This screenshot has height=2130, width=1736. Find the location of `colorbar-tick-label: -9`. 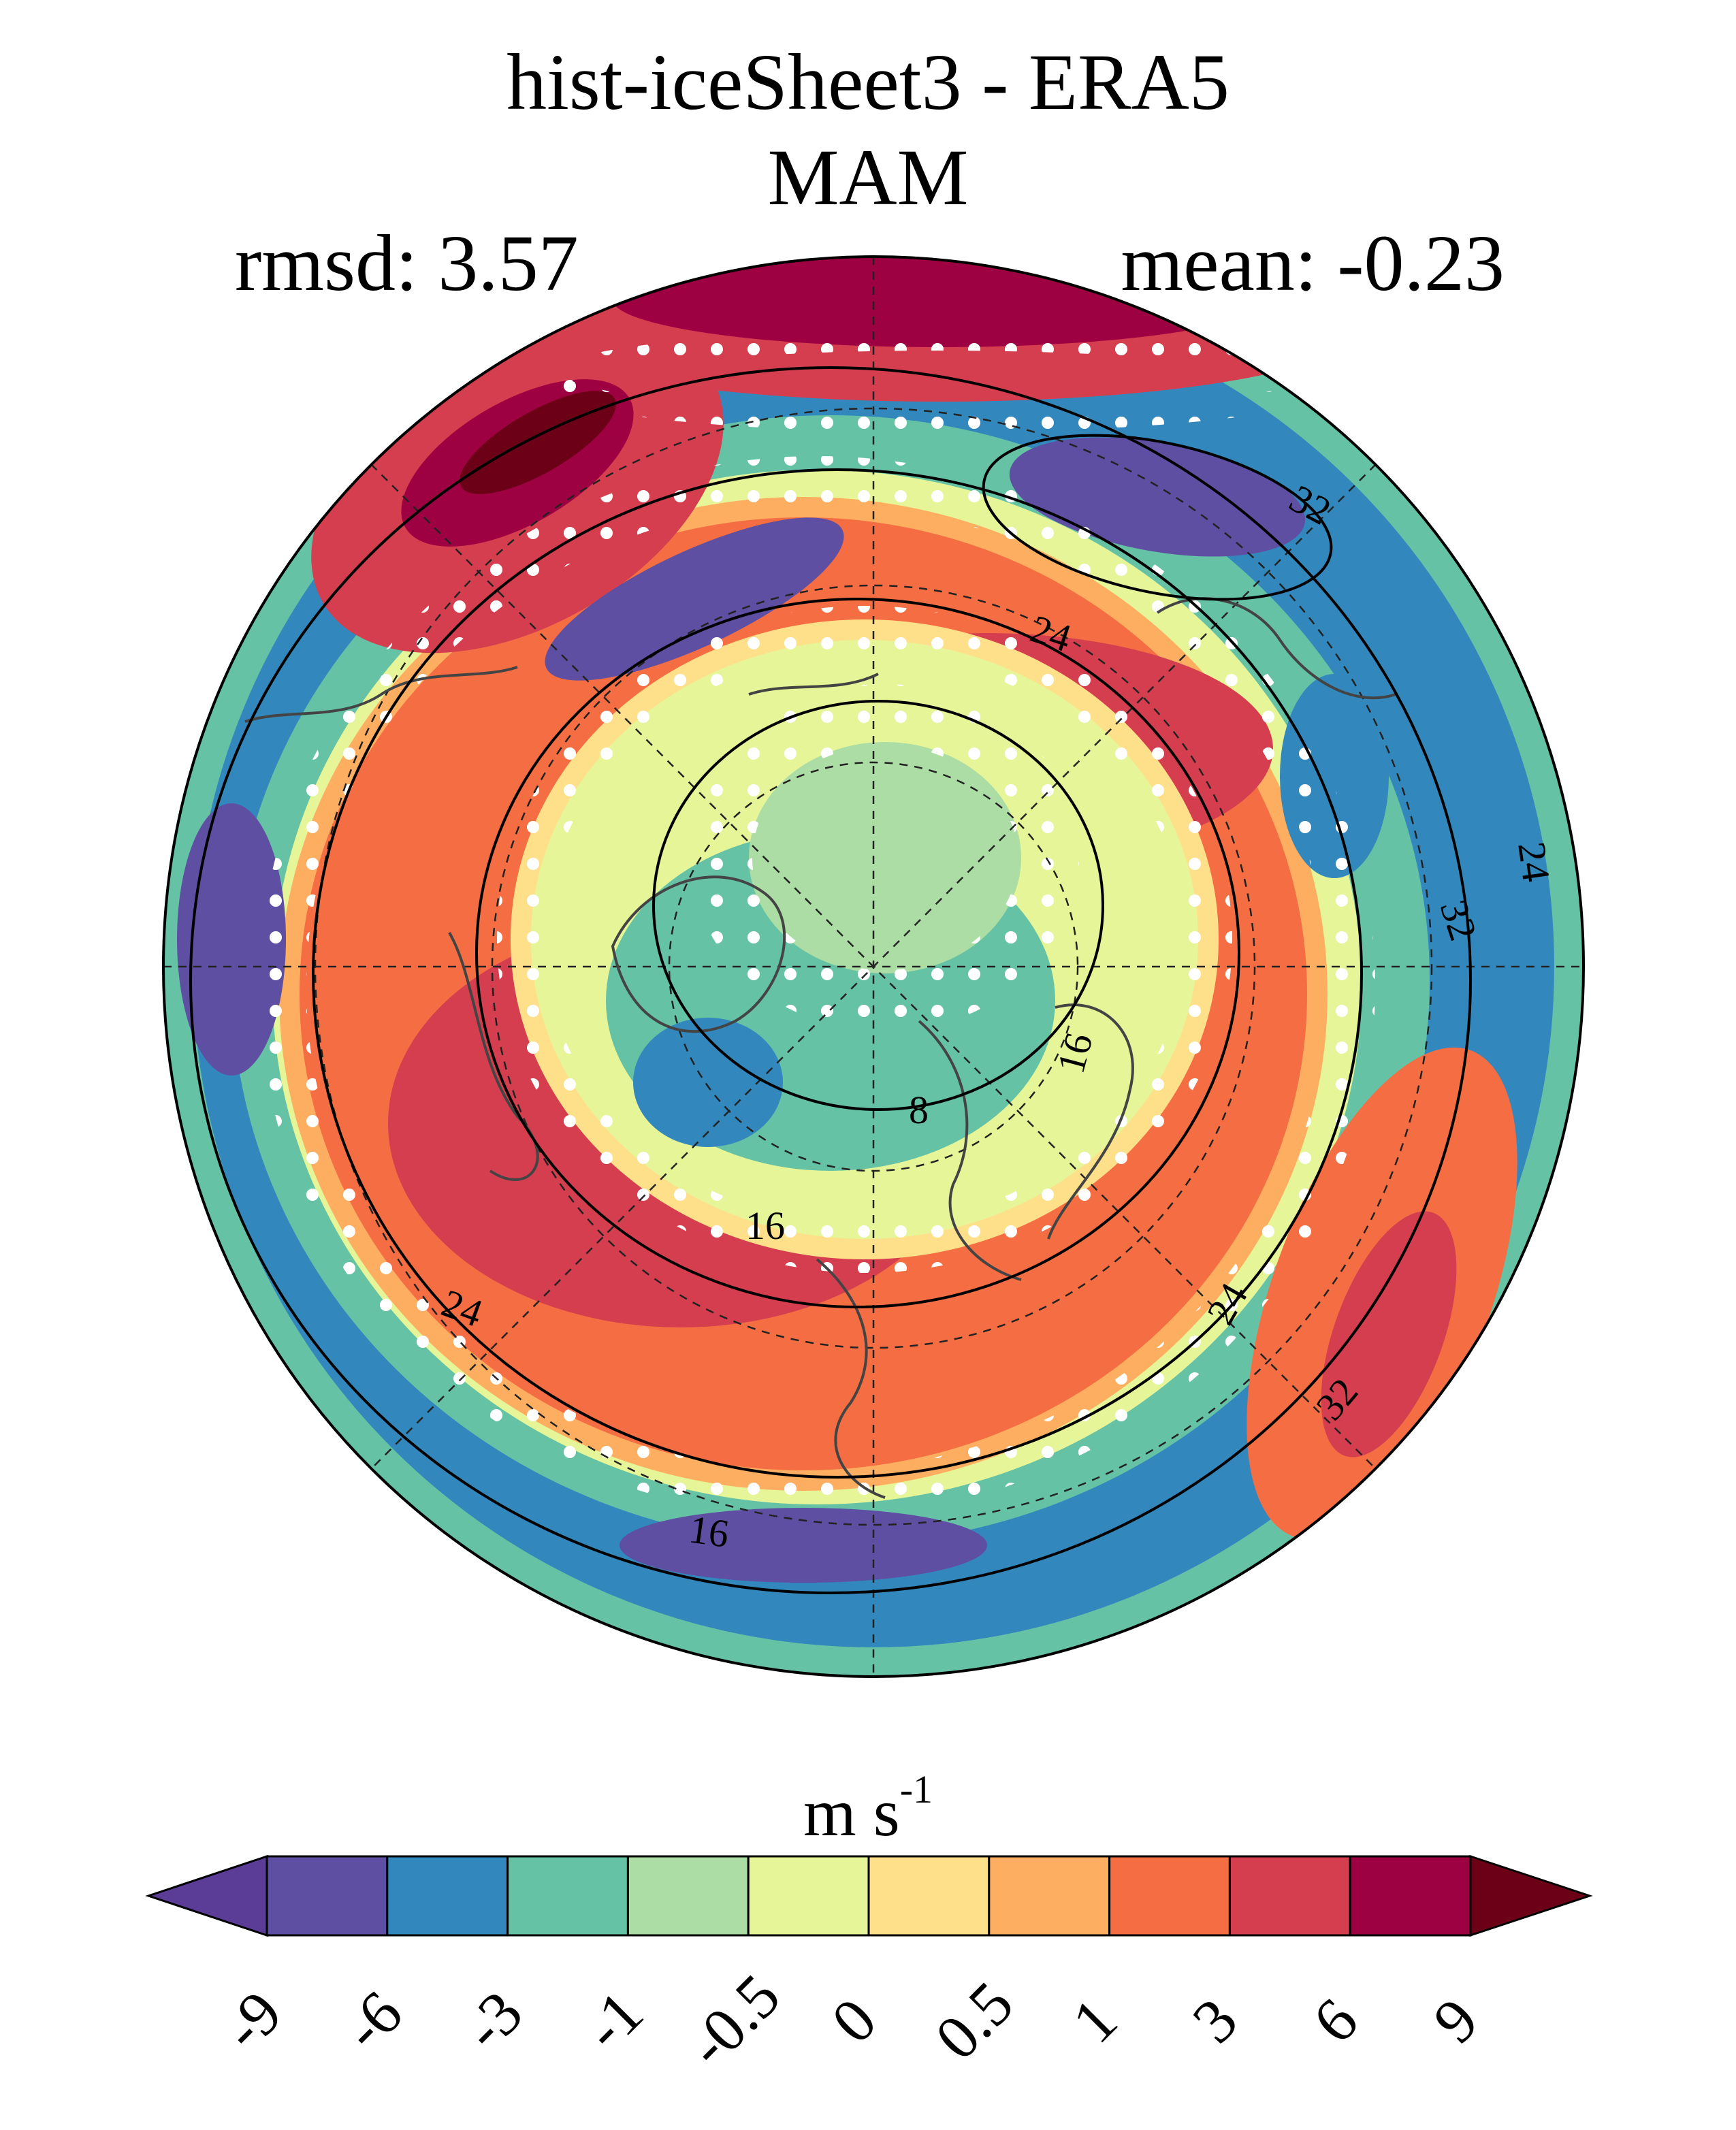

colorbar-tick-label: -9 is located at coordinates (252, 2020).